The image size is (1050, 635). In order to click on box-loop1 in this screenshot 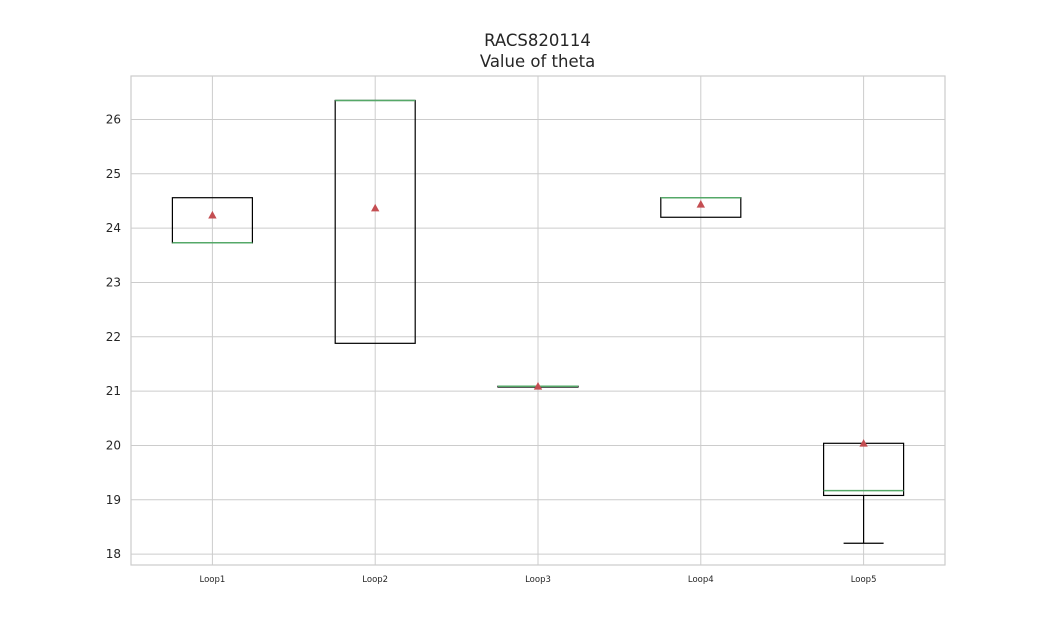, I will do `click(212, 220)`.